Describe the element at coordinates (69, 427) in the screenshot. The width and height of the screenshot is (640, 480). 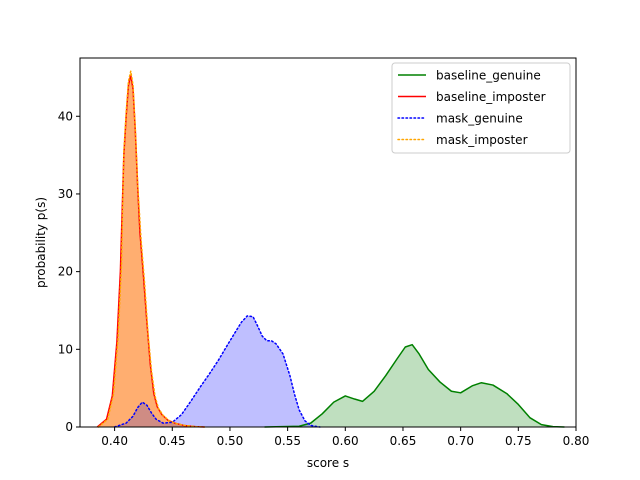
I see `y-tick-label: 0` at that location.